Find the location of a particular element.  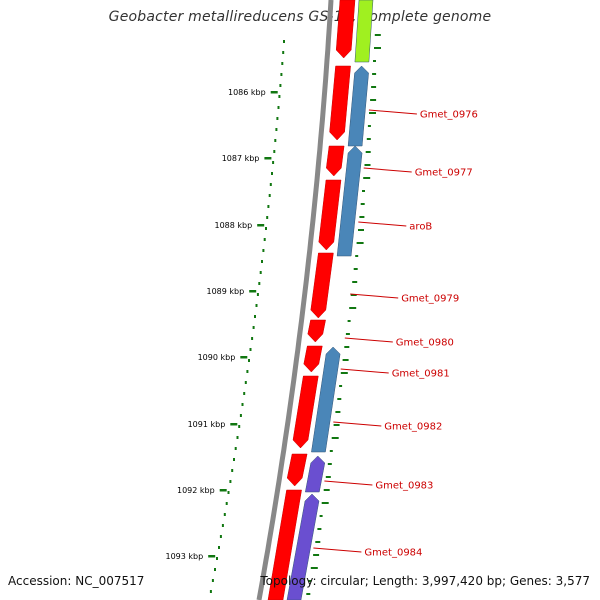

genome-backbone-line is located at coordinates (295, 300).